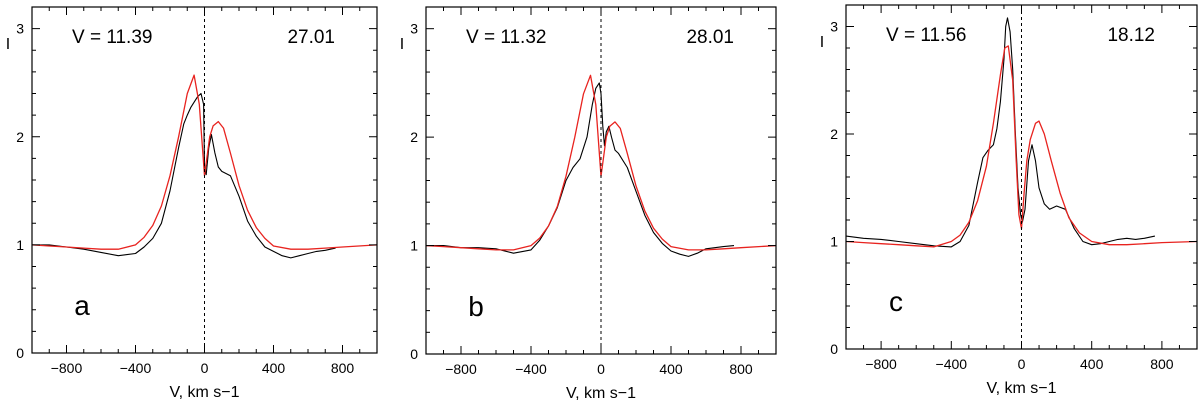 This screenshot has width=1200, height=410. What do you see at coordinates (1021, 146) in the screenshot?
I see `model-line` at bounding box center [1021, 146].